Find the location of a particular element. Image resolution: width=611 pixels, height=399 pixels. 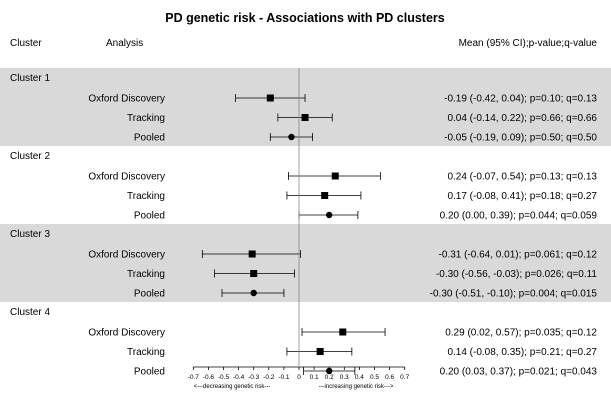

estimate-label: -0.05 (-0.19, 0.09); p=0.50; q=0.50 is located at coordinates (520, 138).